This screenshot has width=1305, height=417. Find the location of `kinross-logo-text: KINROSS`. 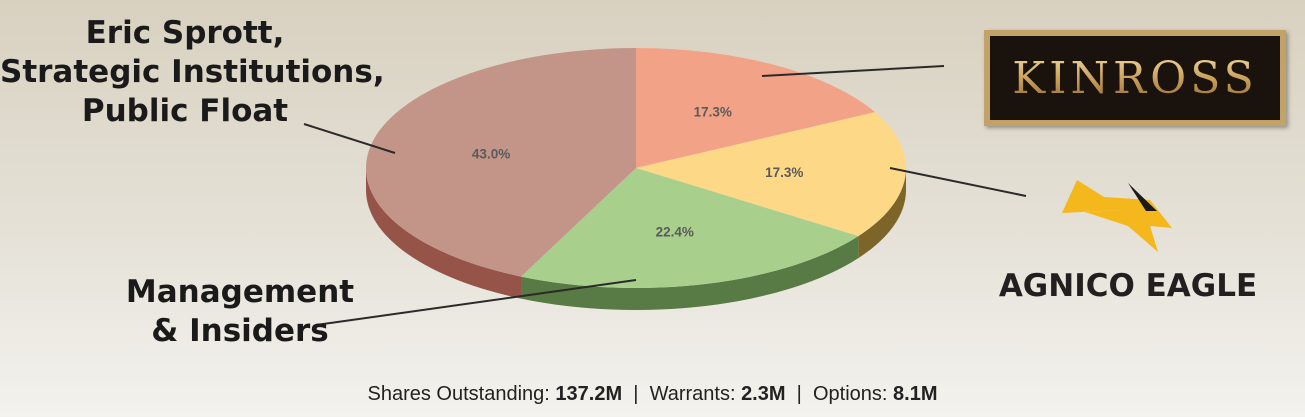

kinross-logo-text: KINROSS is located at coordinates (1135, 78).